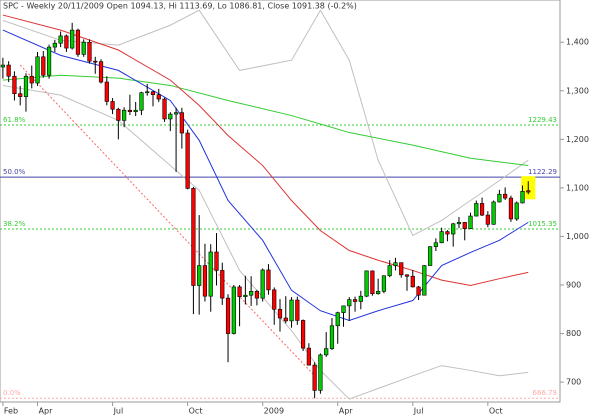  Describe the element at coordinates (14, 120) in the screenshot. I see `fib-name: 61.8%` at that location.